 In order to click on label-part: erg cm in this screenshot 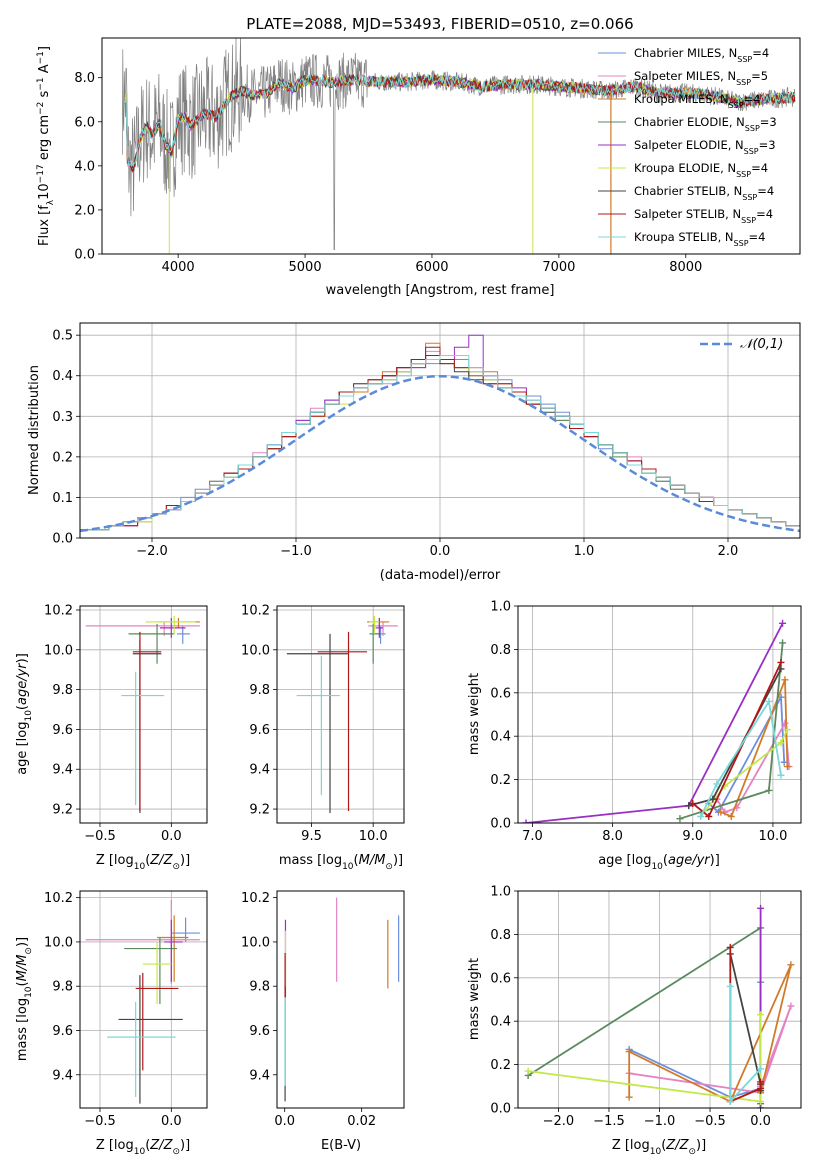, I will do `click(44, 139)`.